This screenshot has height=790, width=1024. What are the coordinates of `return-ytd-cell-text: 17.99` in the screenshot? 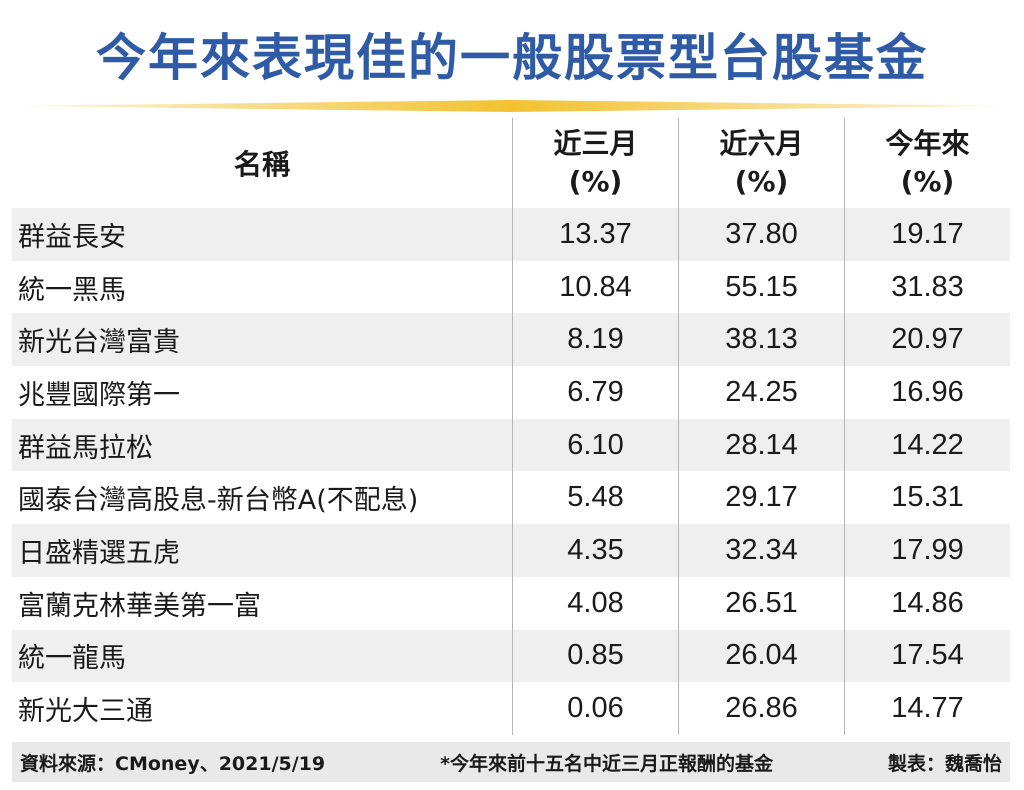 It's located at (927, 549).